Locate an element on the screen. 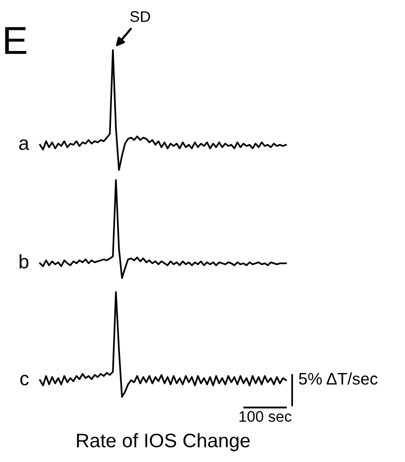  series-label: c is located at coordinates (24, 380).